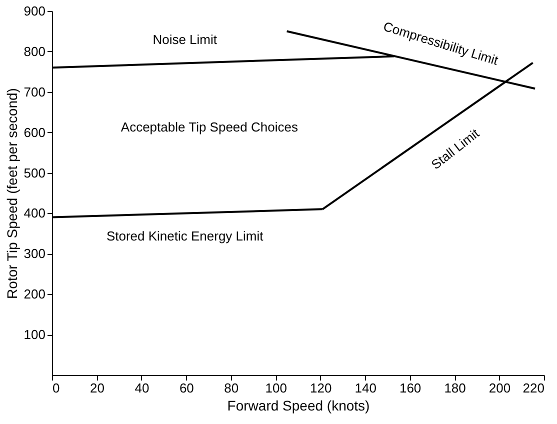 The height and width of the screenshot is (424, 557). Describe the element at coordinates (365, 388) in the screenshot. I see `x-tick-label: 140` at that location.